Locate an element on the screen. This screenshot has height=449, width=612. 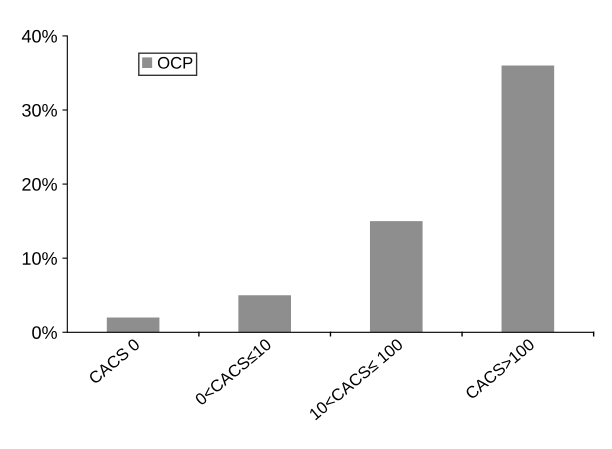
legend-label: OCP is located at coordinates (175, 62).